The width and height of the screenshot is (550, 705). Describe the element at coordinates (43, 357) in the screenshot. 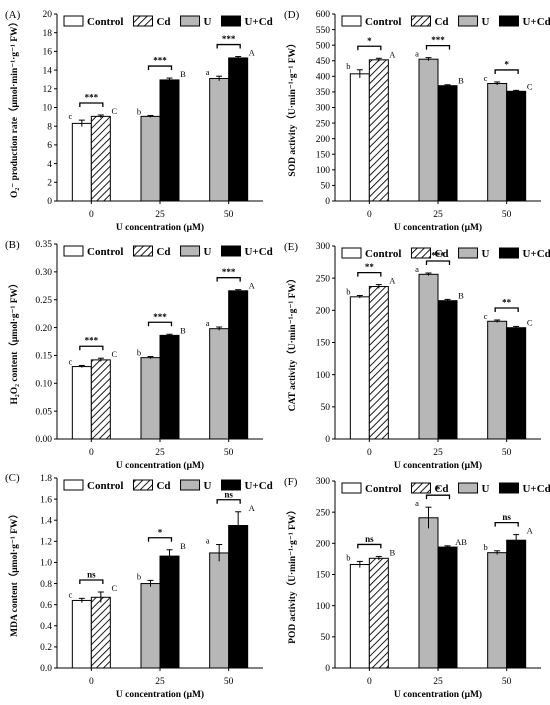

I see `y-tick-label: 0.15` at that location.